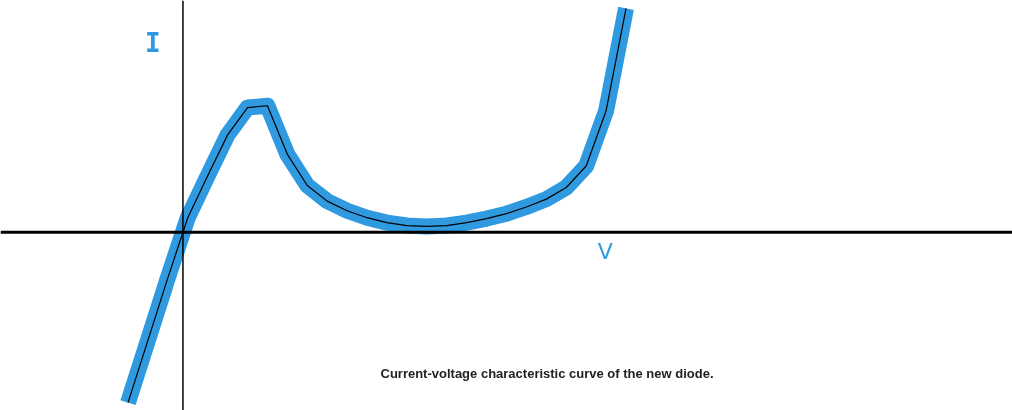 Image resolution: width=1012 pixels, height=410 pixels. Describe the element at coordinates (547, 373) in the screenshot. I see `annotation: Current-voltage characteristic curve of the new diode.` at that location.